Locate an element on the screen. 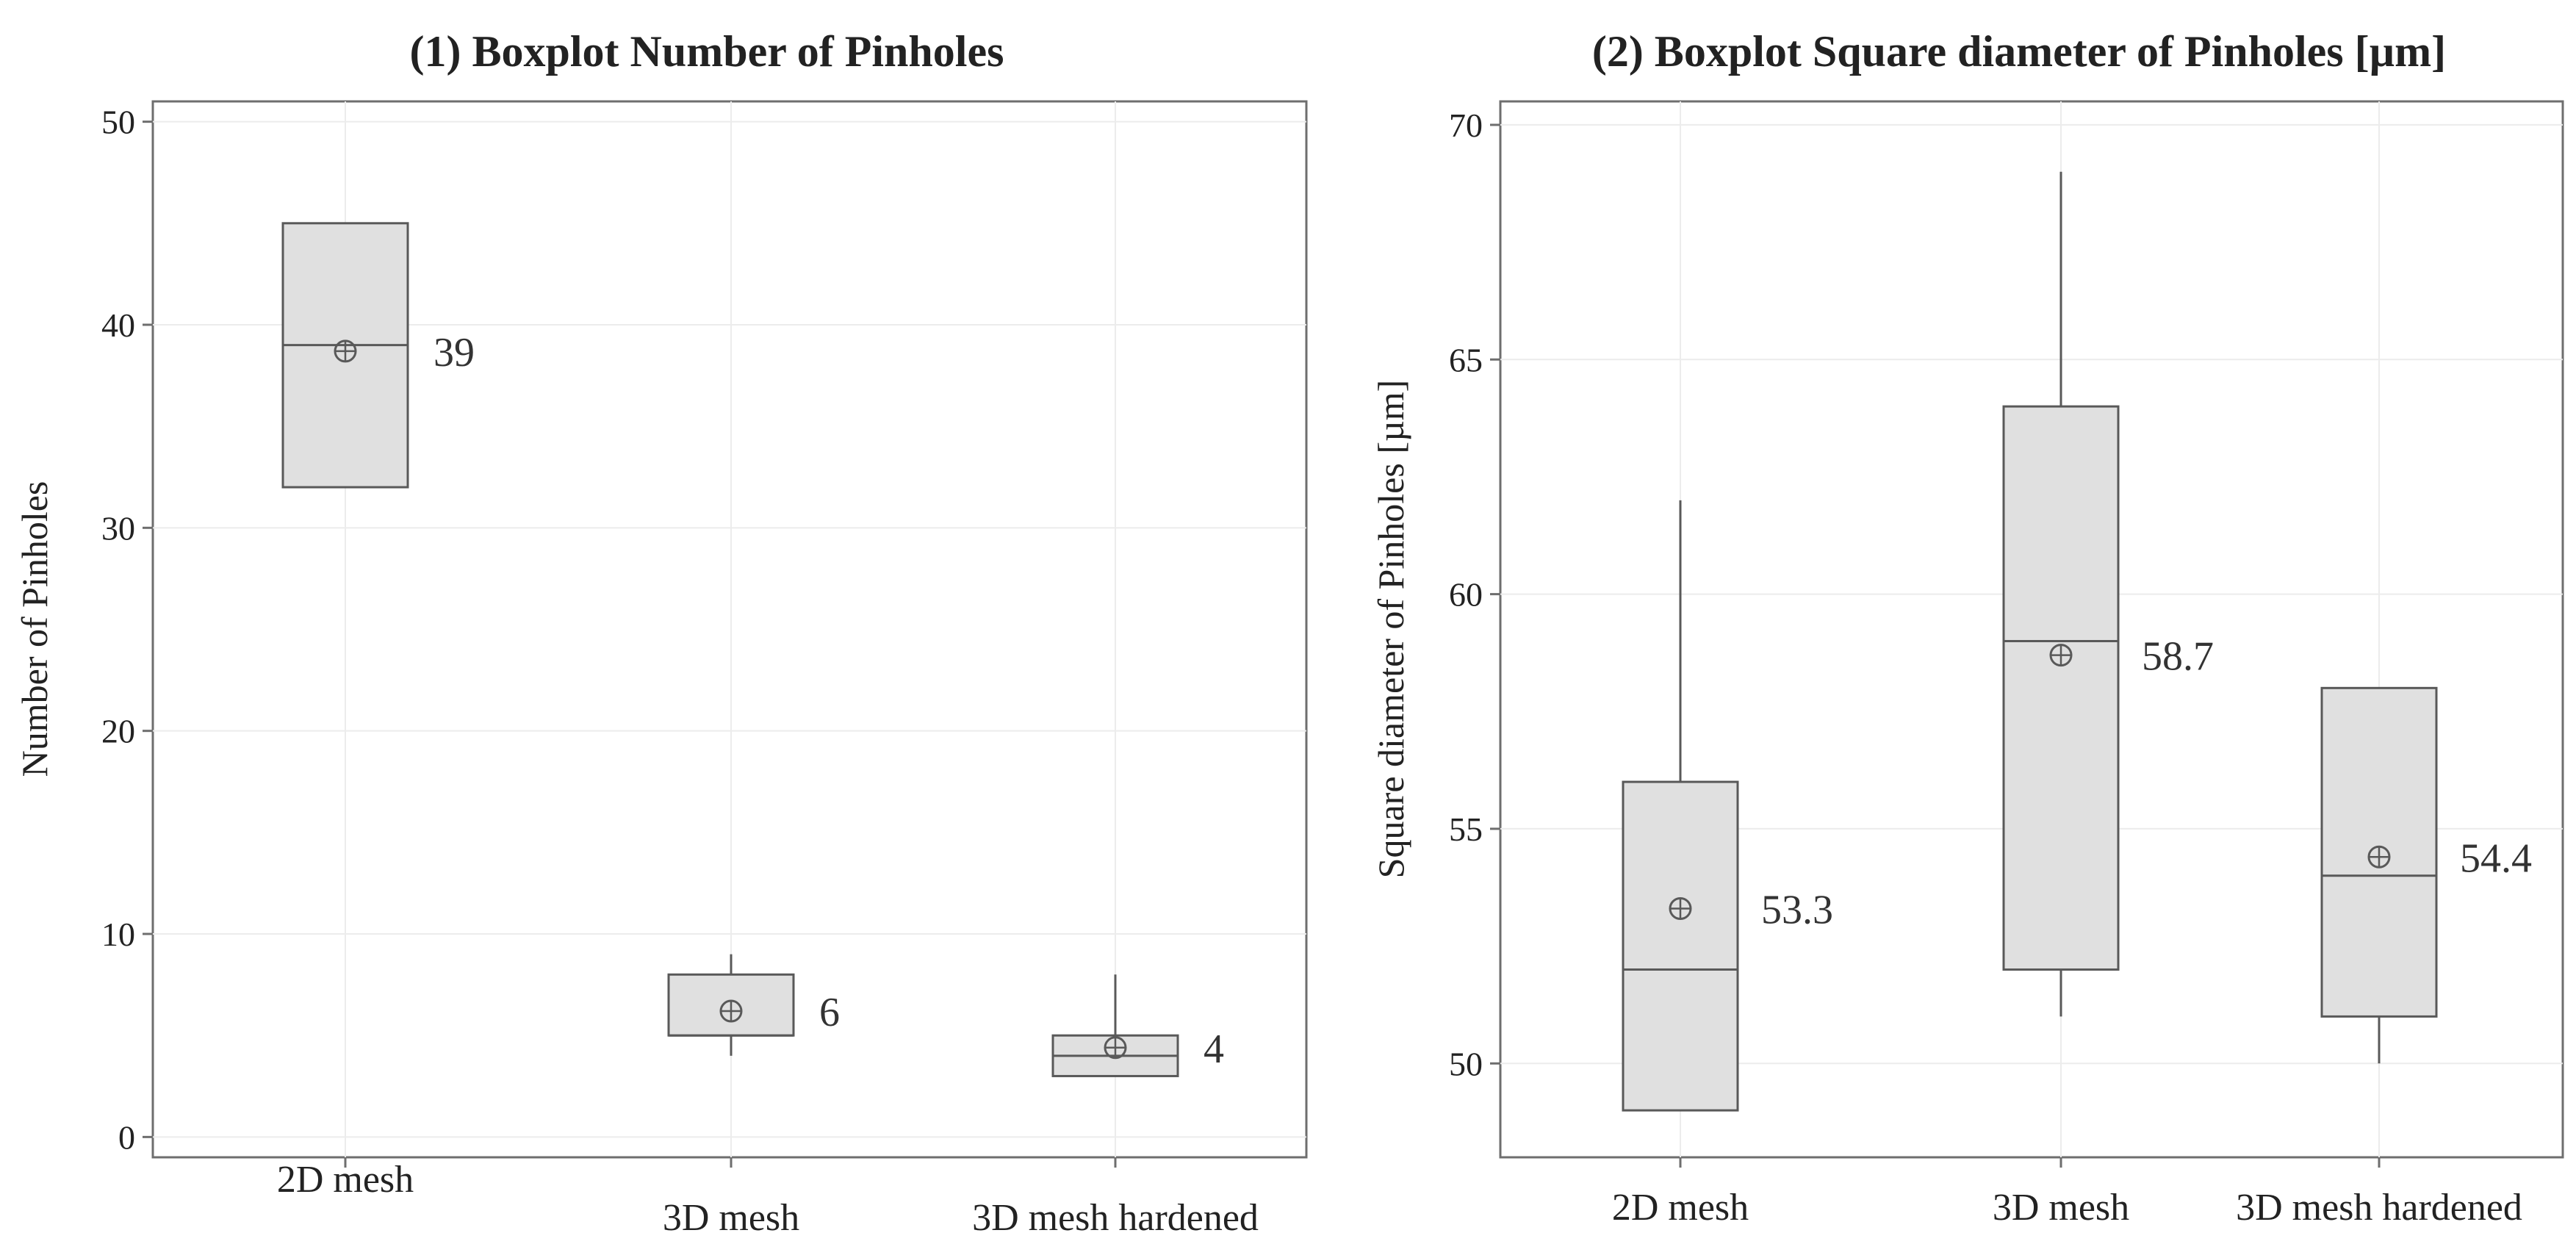 This screenshot has width=2576, height=1244. y-tick-label: 55 is located at coordinates (1466, 829).